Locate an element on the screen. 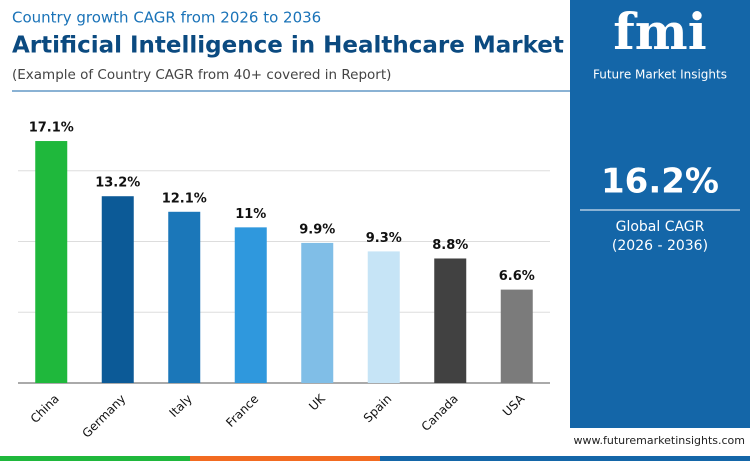  brand: Future Market Insights is located at coordinates (660, 75).